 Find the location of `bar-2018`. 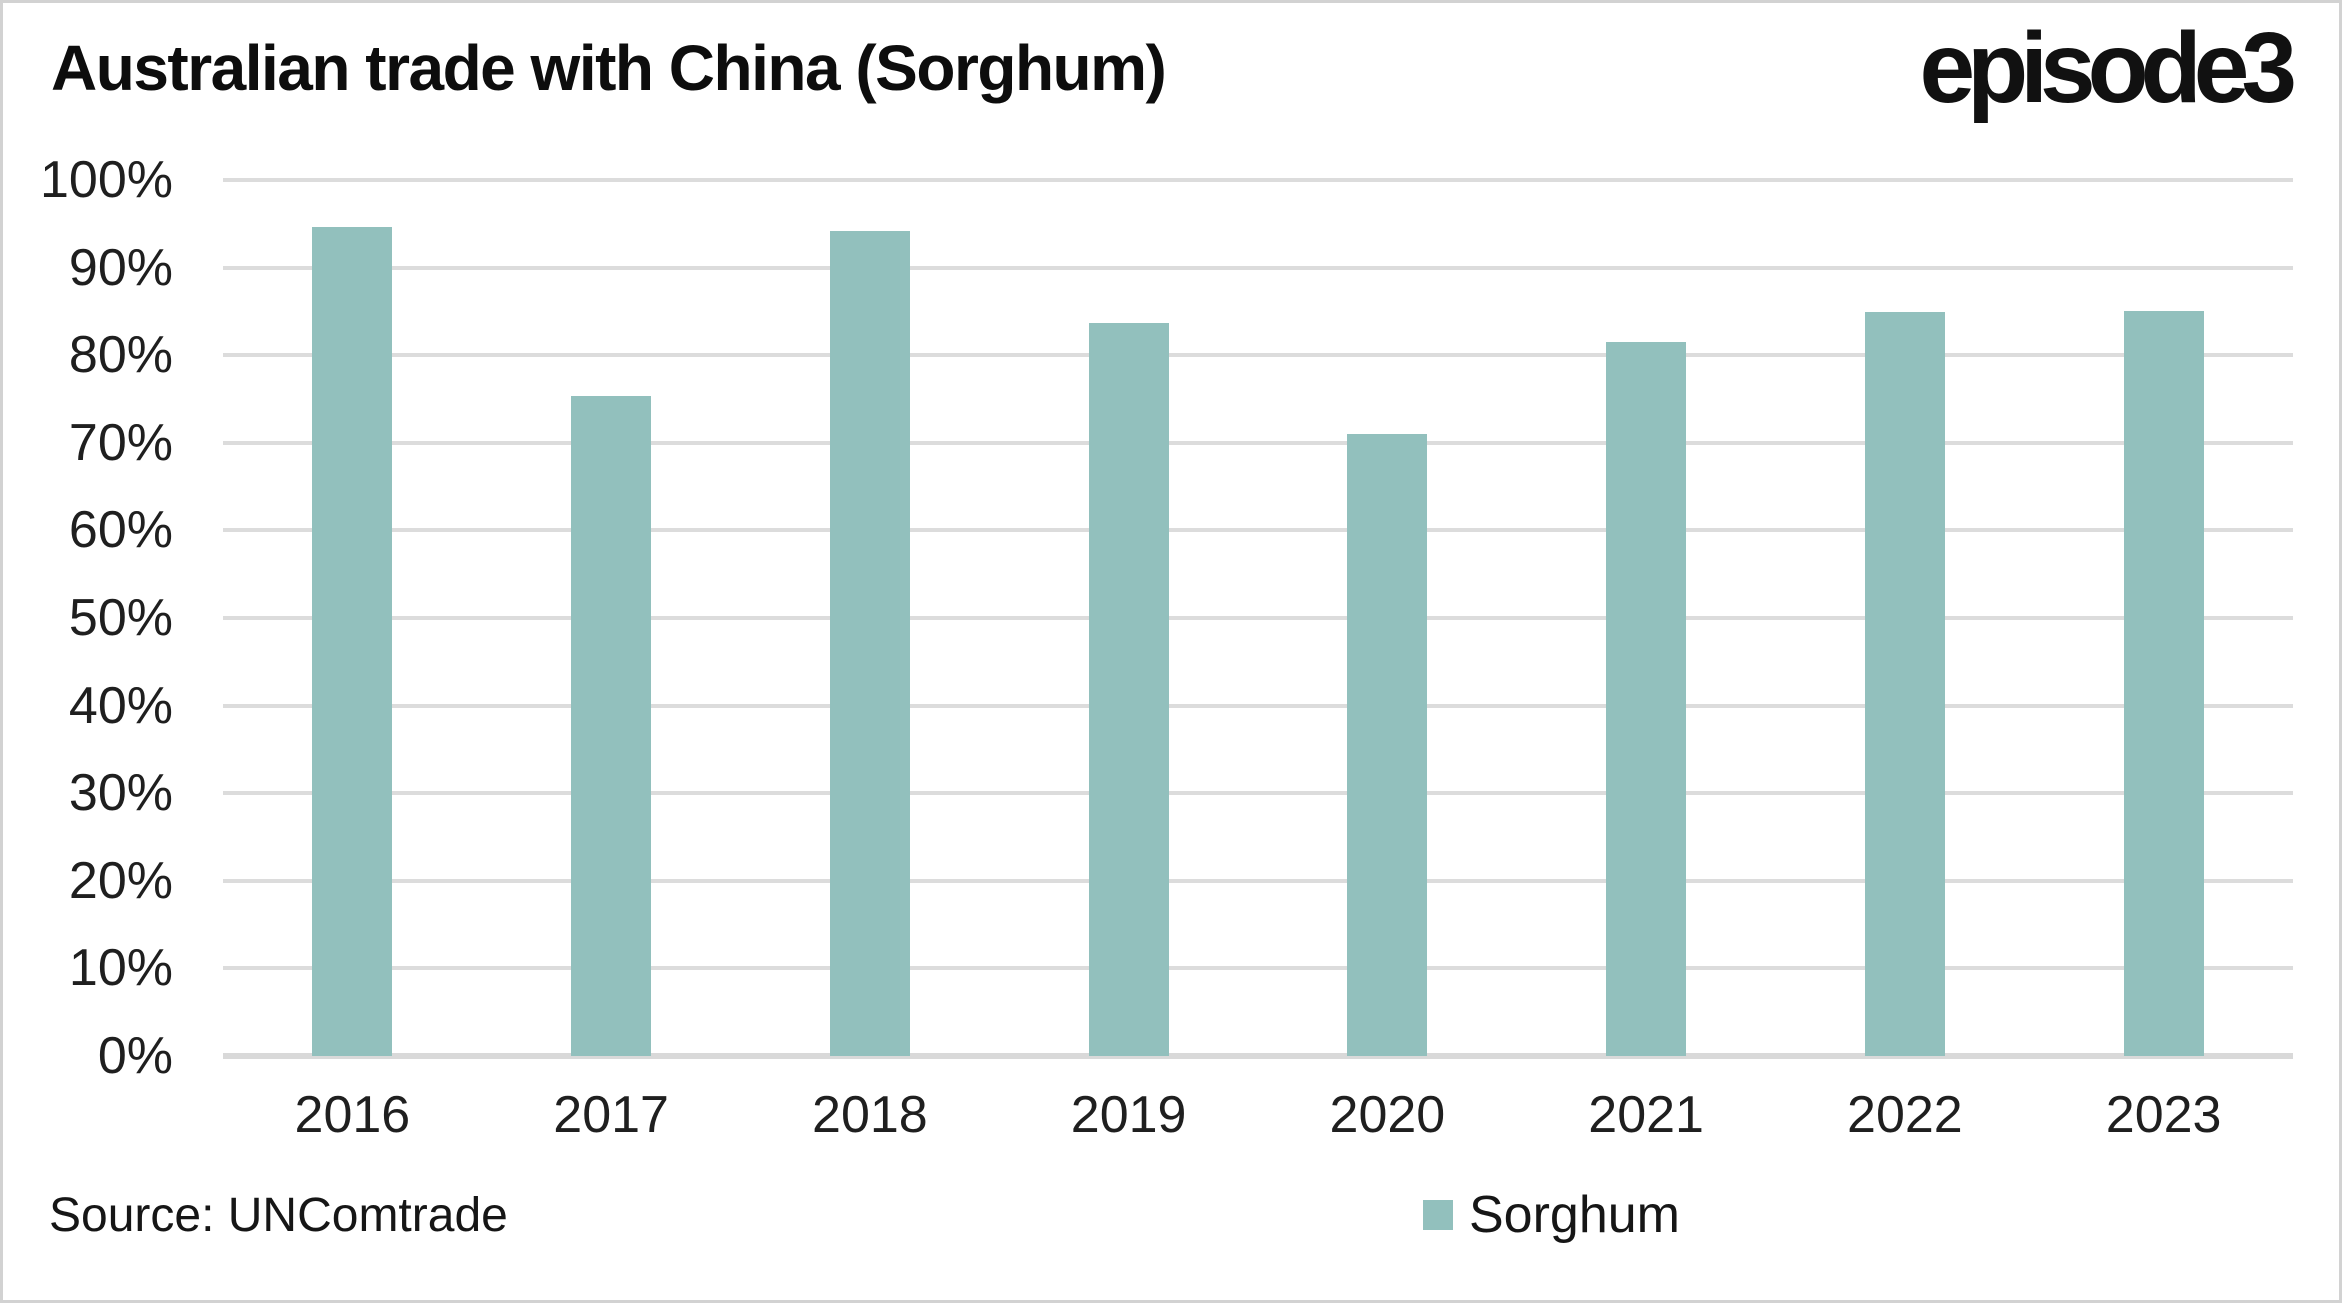

bar-2018 is located at coordinates (869, 643).